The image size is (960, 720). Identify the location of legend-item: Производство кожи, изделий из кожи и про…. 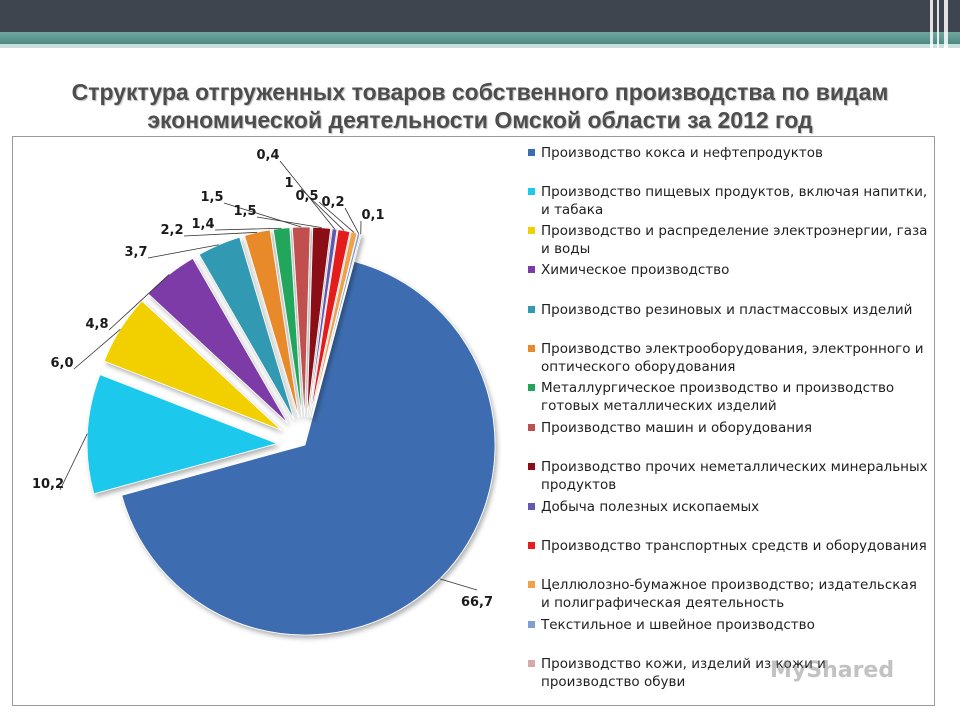
(728, 673).